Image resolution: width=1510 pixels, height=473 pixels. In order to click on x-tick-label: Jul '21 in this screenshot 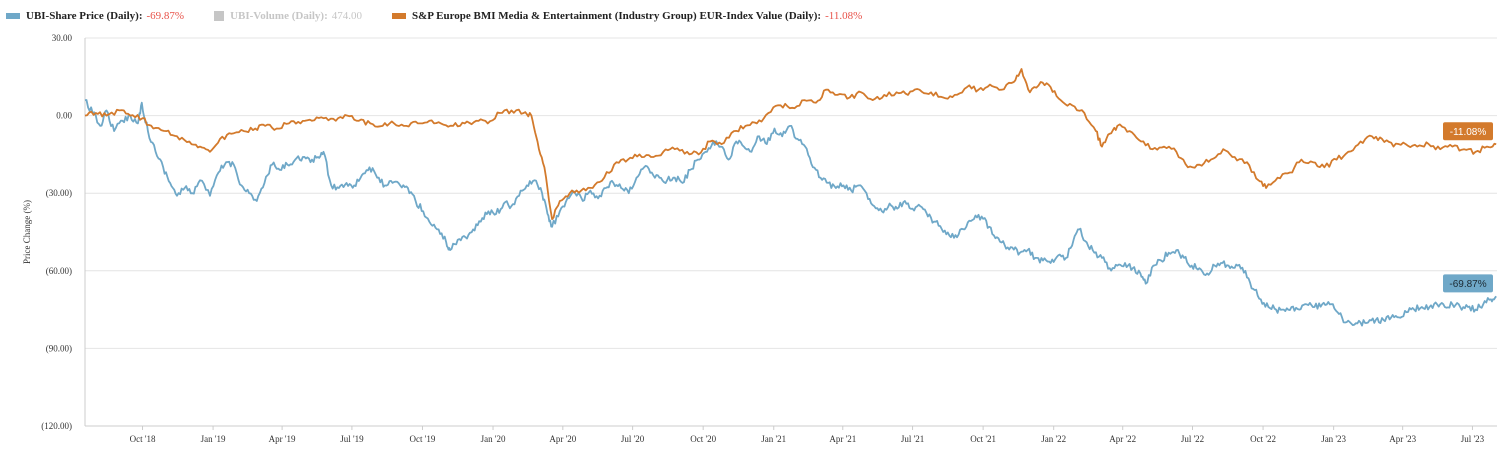, I will do `click(912, 439)`.